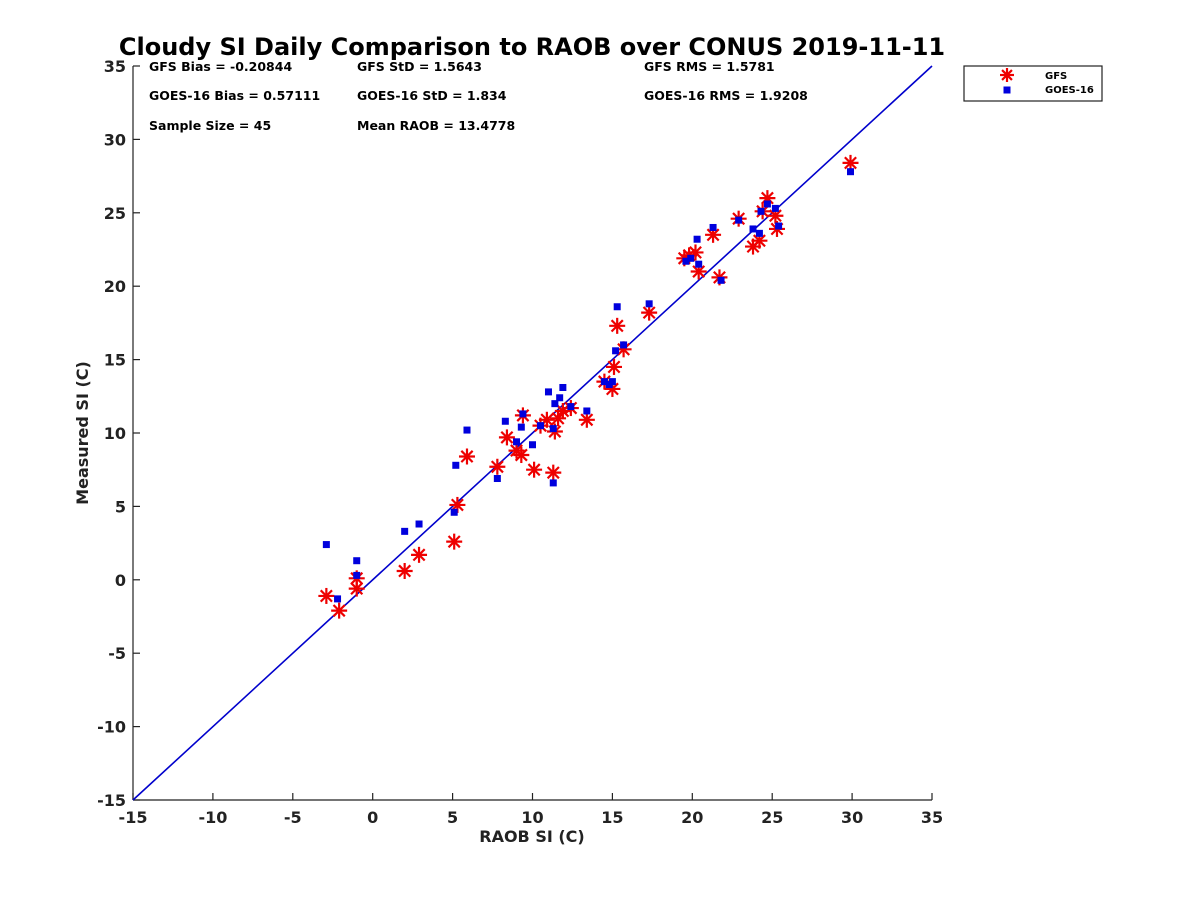 The height and width of the screenshot is (900, 1200). I want to click on y-tick-label: 5, so click(120, 506).